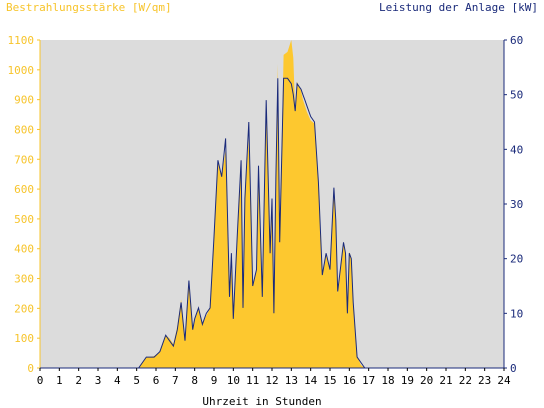 The height and width of the screenshot is (408, 544). I want to click on left-tick-label: 200, so click(24, 308).